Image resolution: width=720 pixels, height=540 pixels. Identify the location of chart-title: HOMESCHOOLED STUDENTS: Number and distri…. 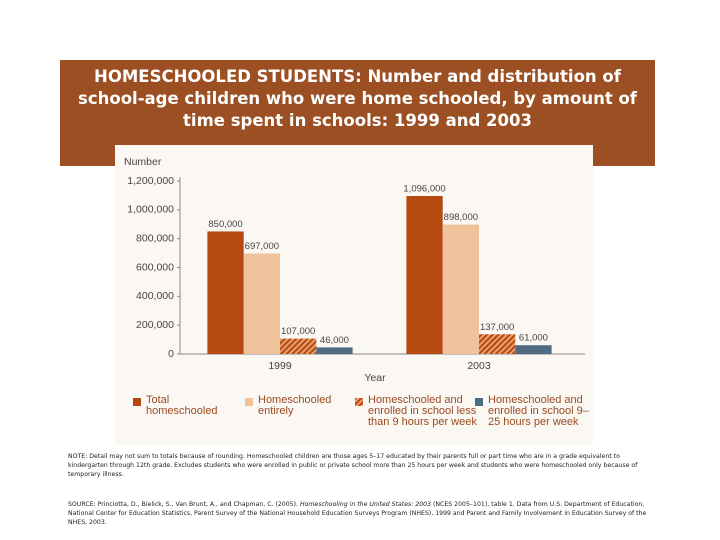
(357, 98).